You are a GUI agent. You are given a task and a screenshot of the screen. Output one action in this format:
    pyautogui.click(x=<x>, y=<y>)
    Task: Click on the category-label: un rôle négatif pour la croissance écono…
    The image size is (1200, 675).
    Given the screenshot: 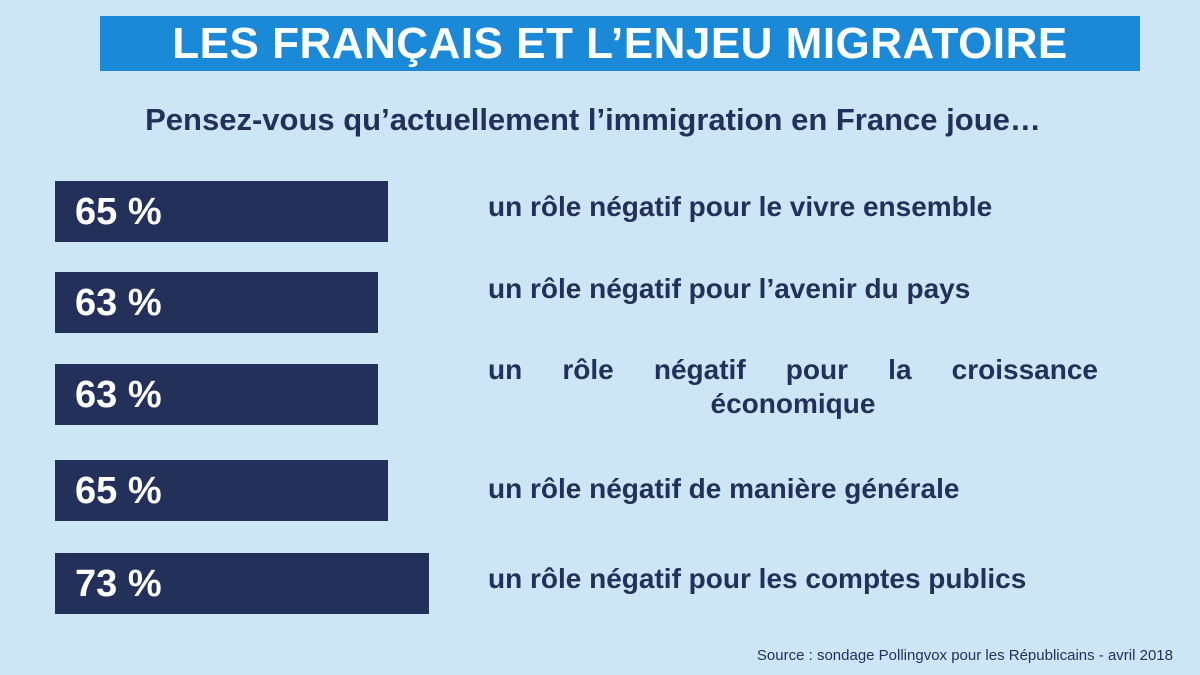 What is the action you would take?
    pyautogui.click(x=793, y=386)
    